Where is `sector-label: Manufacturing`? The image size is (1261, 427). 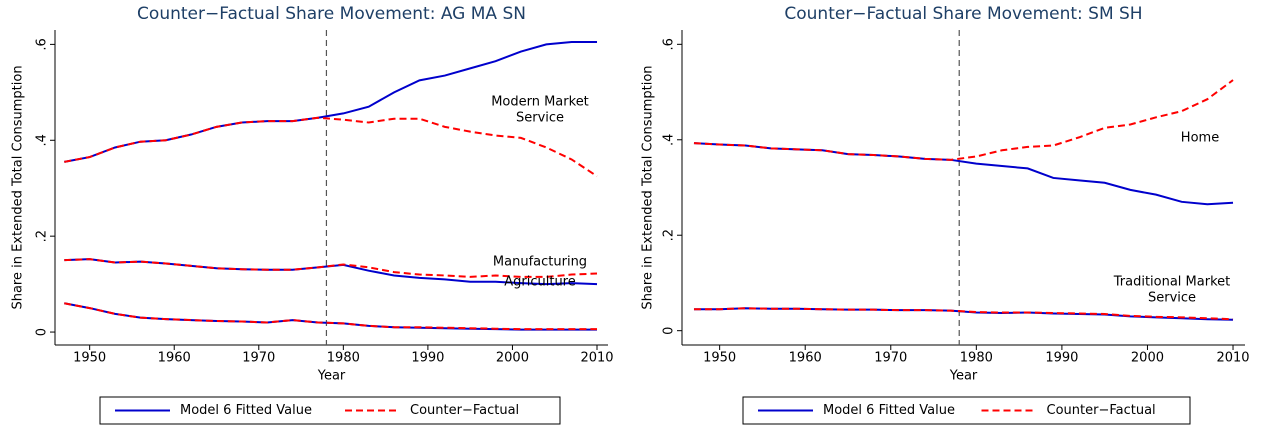
sector-label: Manufacturing is located at coordinates (540, 262).